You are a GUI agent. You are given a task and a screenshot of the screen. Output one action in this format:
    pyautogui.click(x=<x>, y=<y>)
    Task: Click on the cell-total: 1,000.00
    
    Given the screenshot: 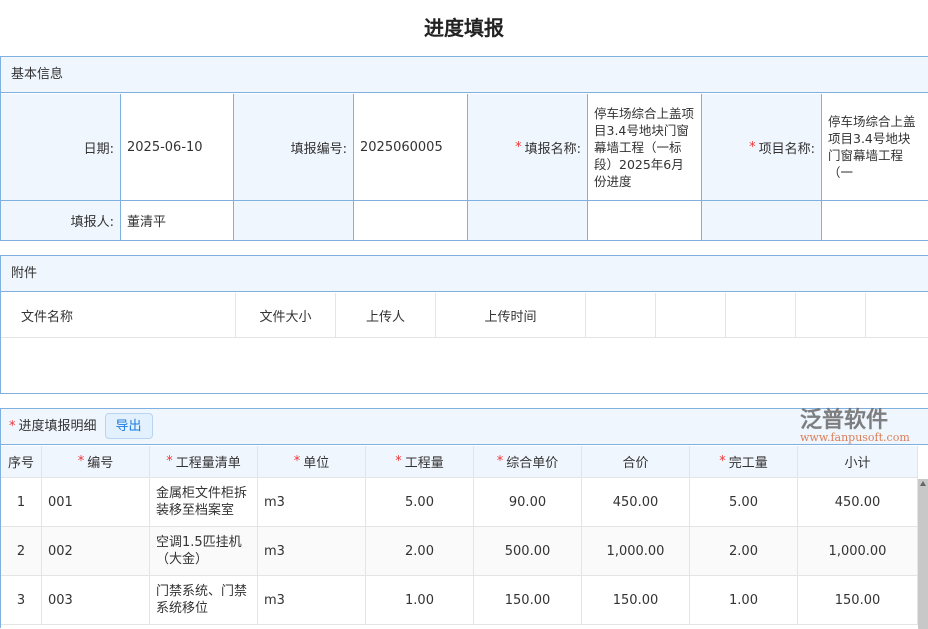 What is the action you would take?
    pyautogui.click(x=636, y=551)
    